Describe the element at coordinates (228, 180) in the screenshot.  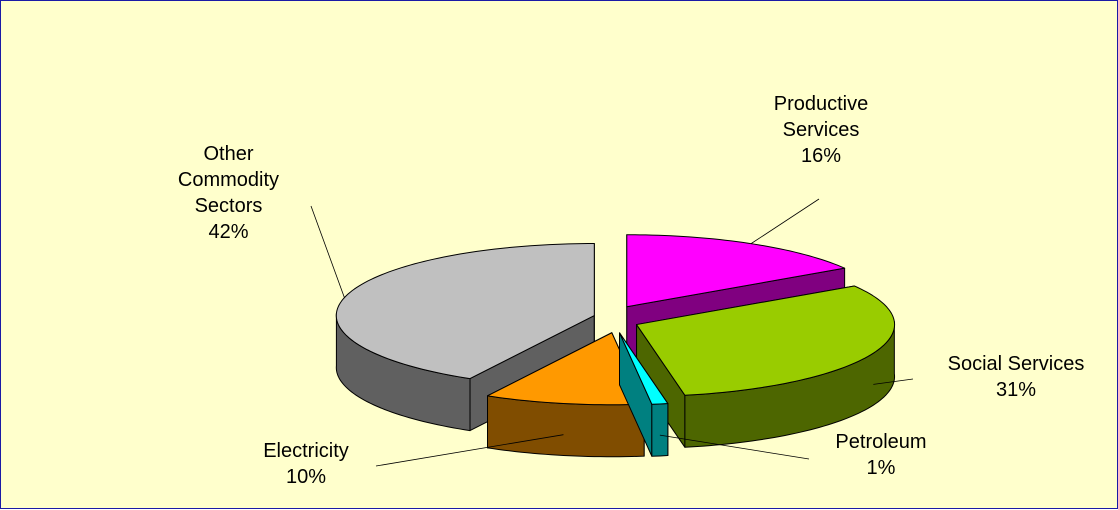
I see `category-label: Other Commodity Sectors` at that location.